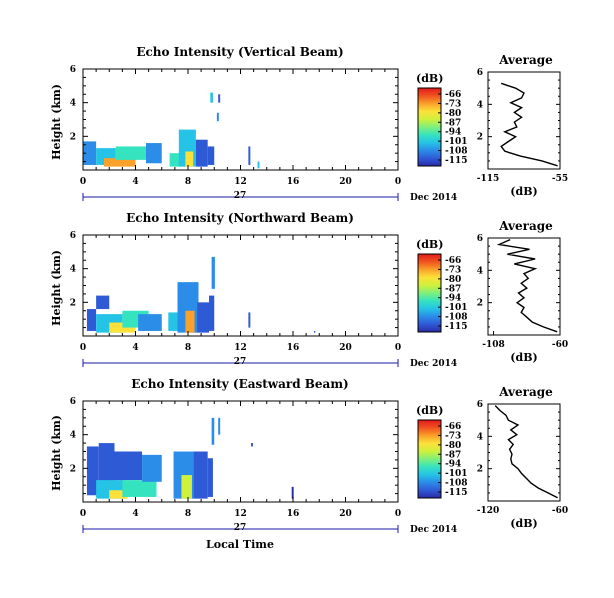  Describe the element at coordinates (56, 453) in the screenshot. I see `y-axis-label: Height (km)` at that location.